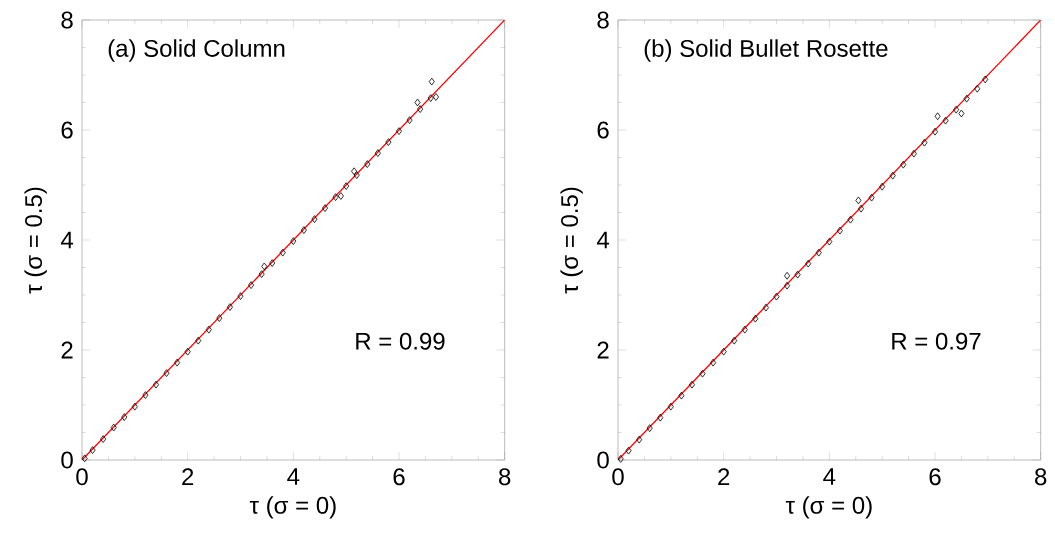 The width and height of the screenshot is (1055, 544). What do you see at coordinates (936, 341) in the screenshot?
I see `annotation: R = 0.97` at bounding box center [936, 341].